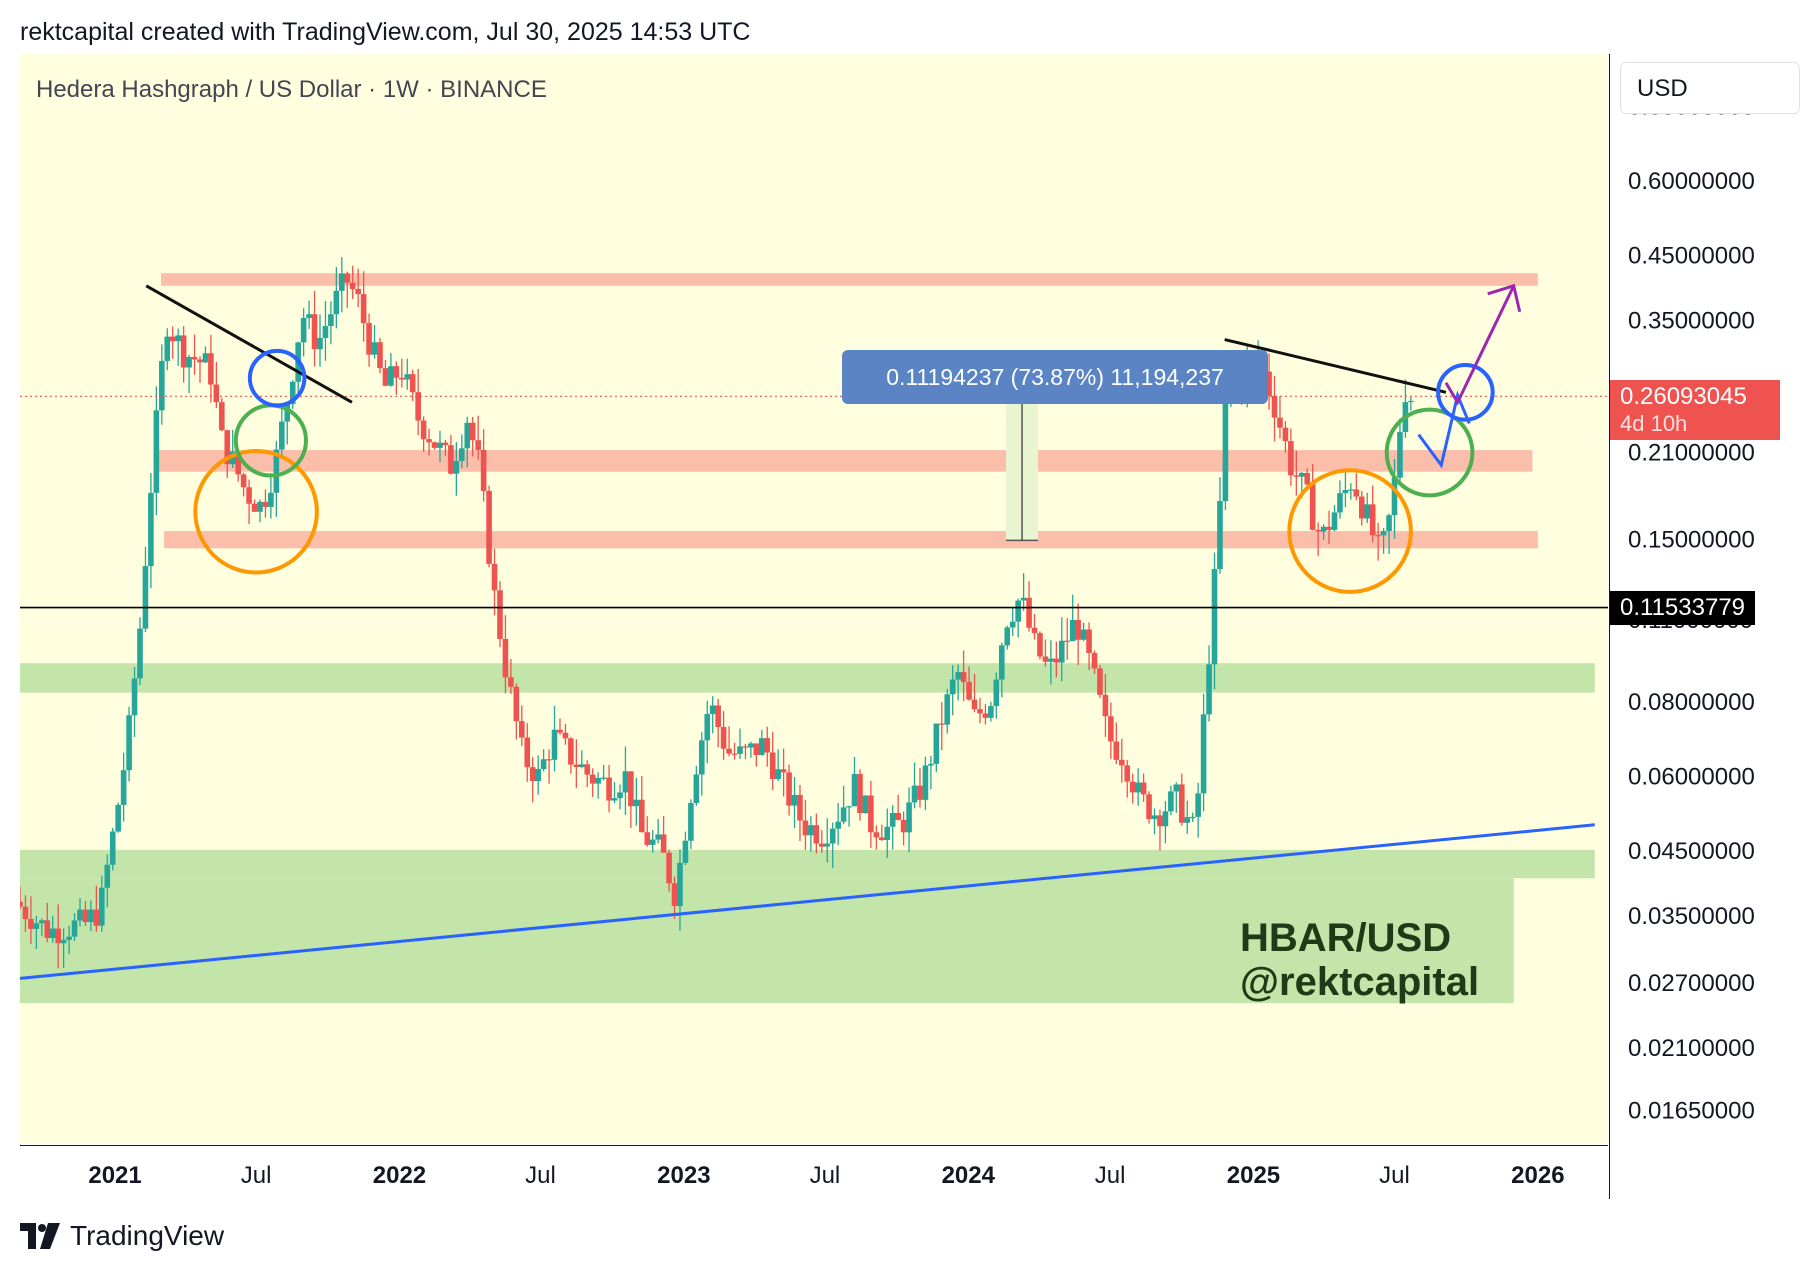  I want to click on price-tick-label: 0.08000000, so click(1691, 702).